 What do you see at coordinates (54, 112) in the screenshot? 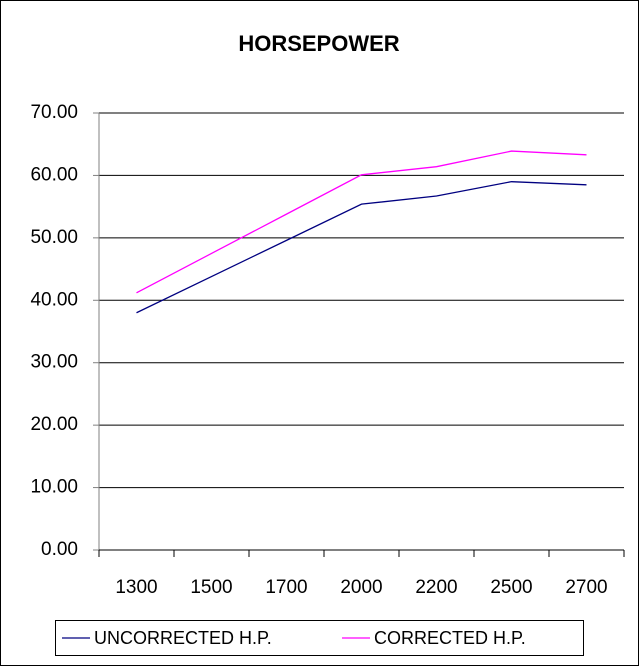
I see `y-tick-label: 70.00` at bounding box center [54, 112].